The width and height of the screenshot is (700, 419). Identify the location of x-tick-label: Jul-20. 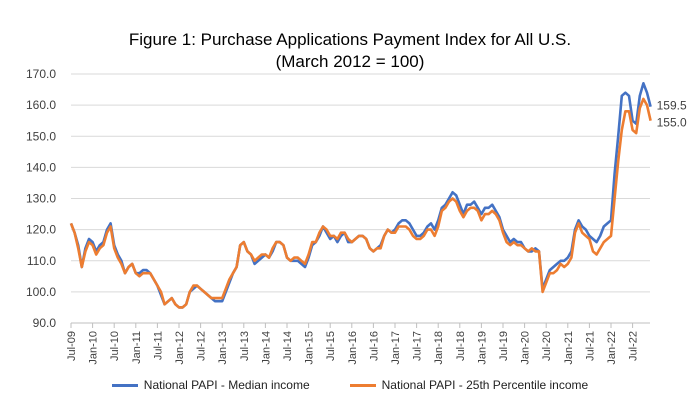
(547, 346).